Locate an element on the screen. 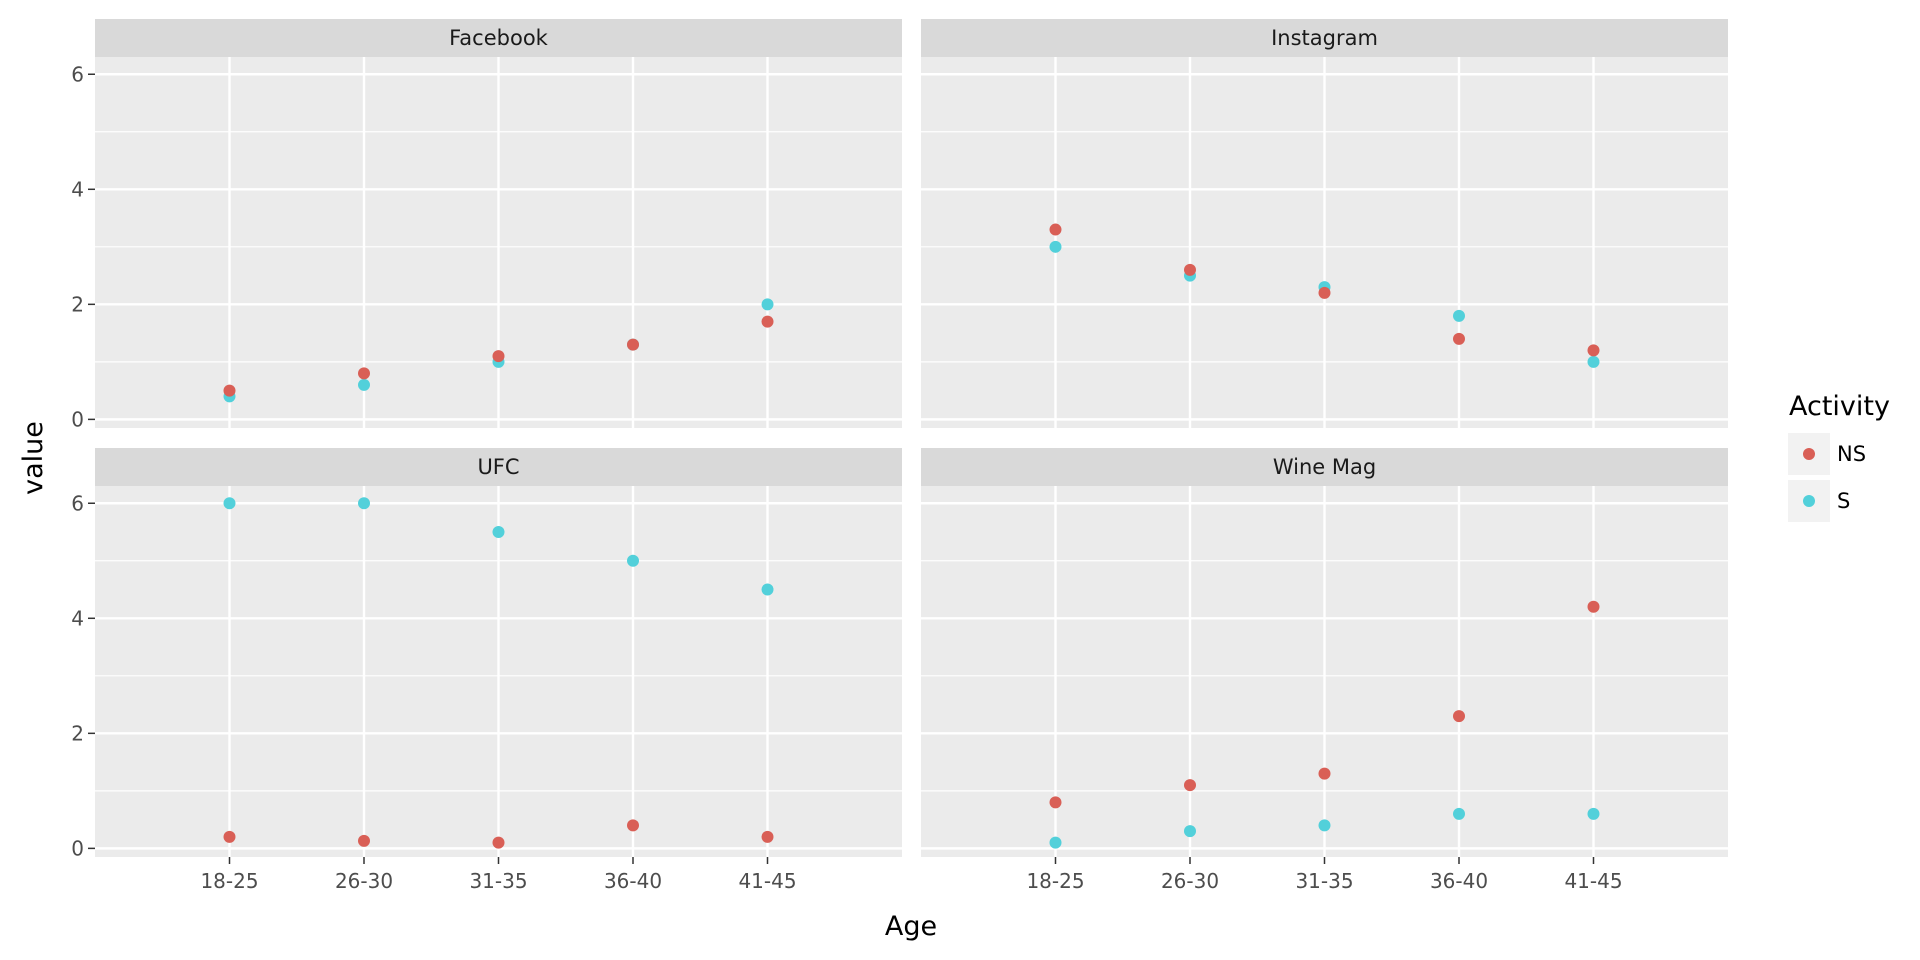 The image size is (1920, 960). legend-title: Activity is located at coordinates (1839, 406).